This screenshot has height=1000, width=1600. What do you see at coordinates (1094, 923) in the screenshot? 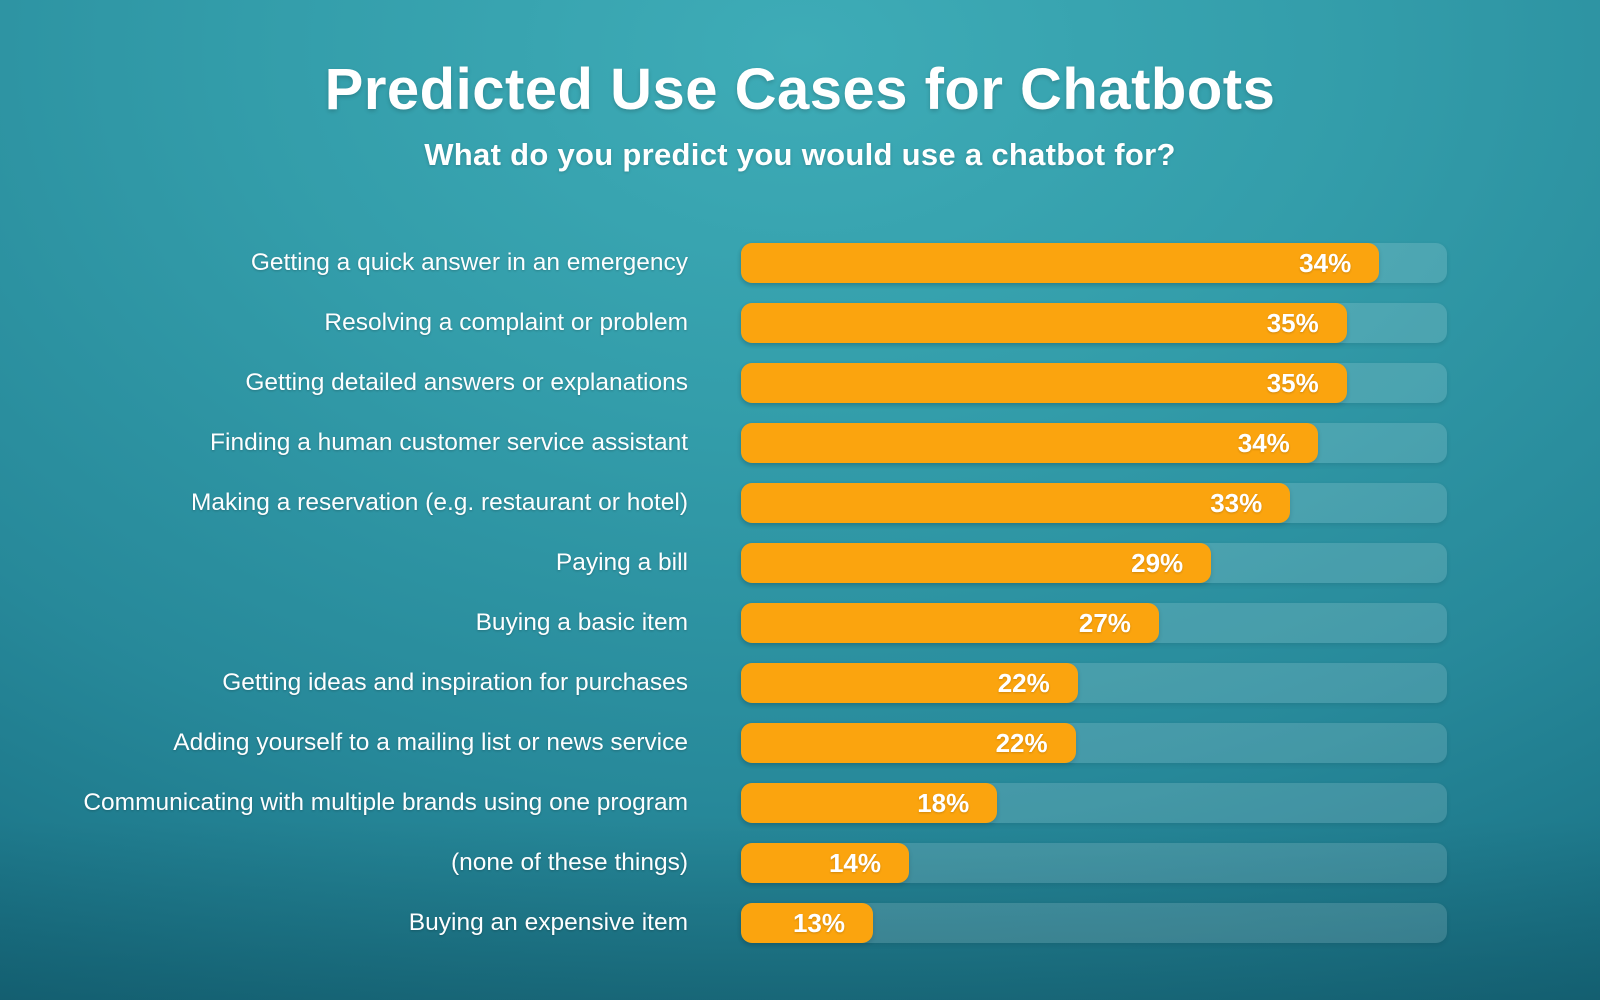
I see `bar-track: 13%` at bounding box center [1094, 923].